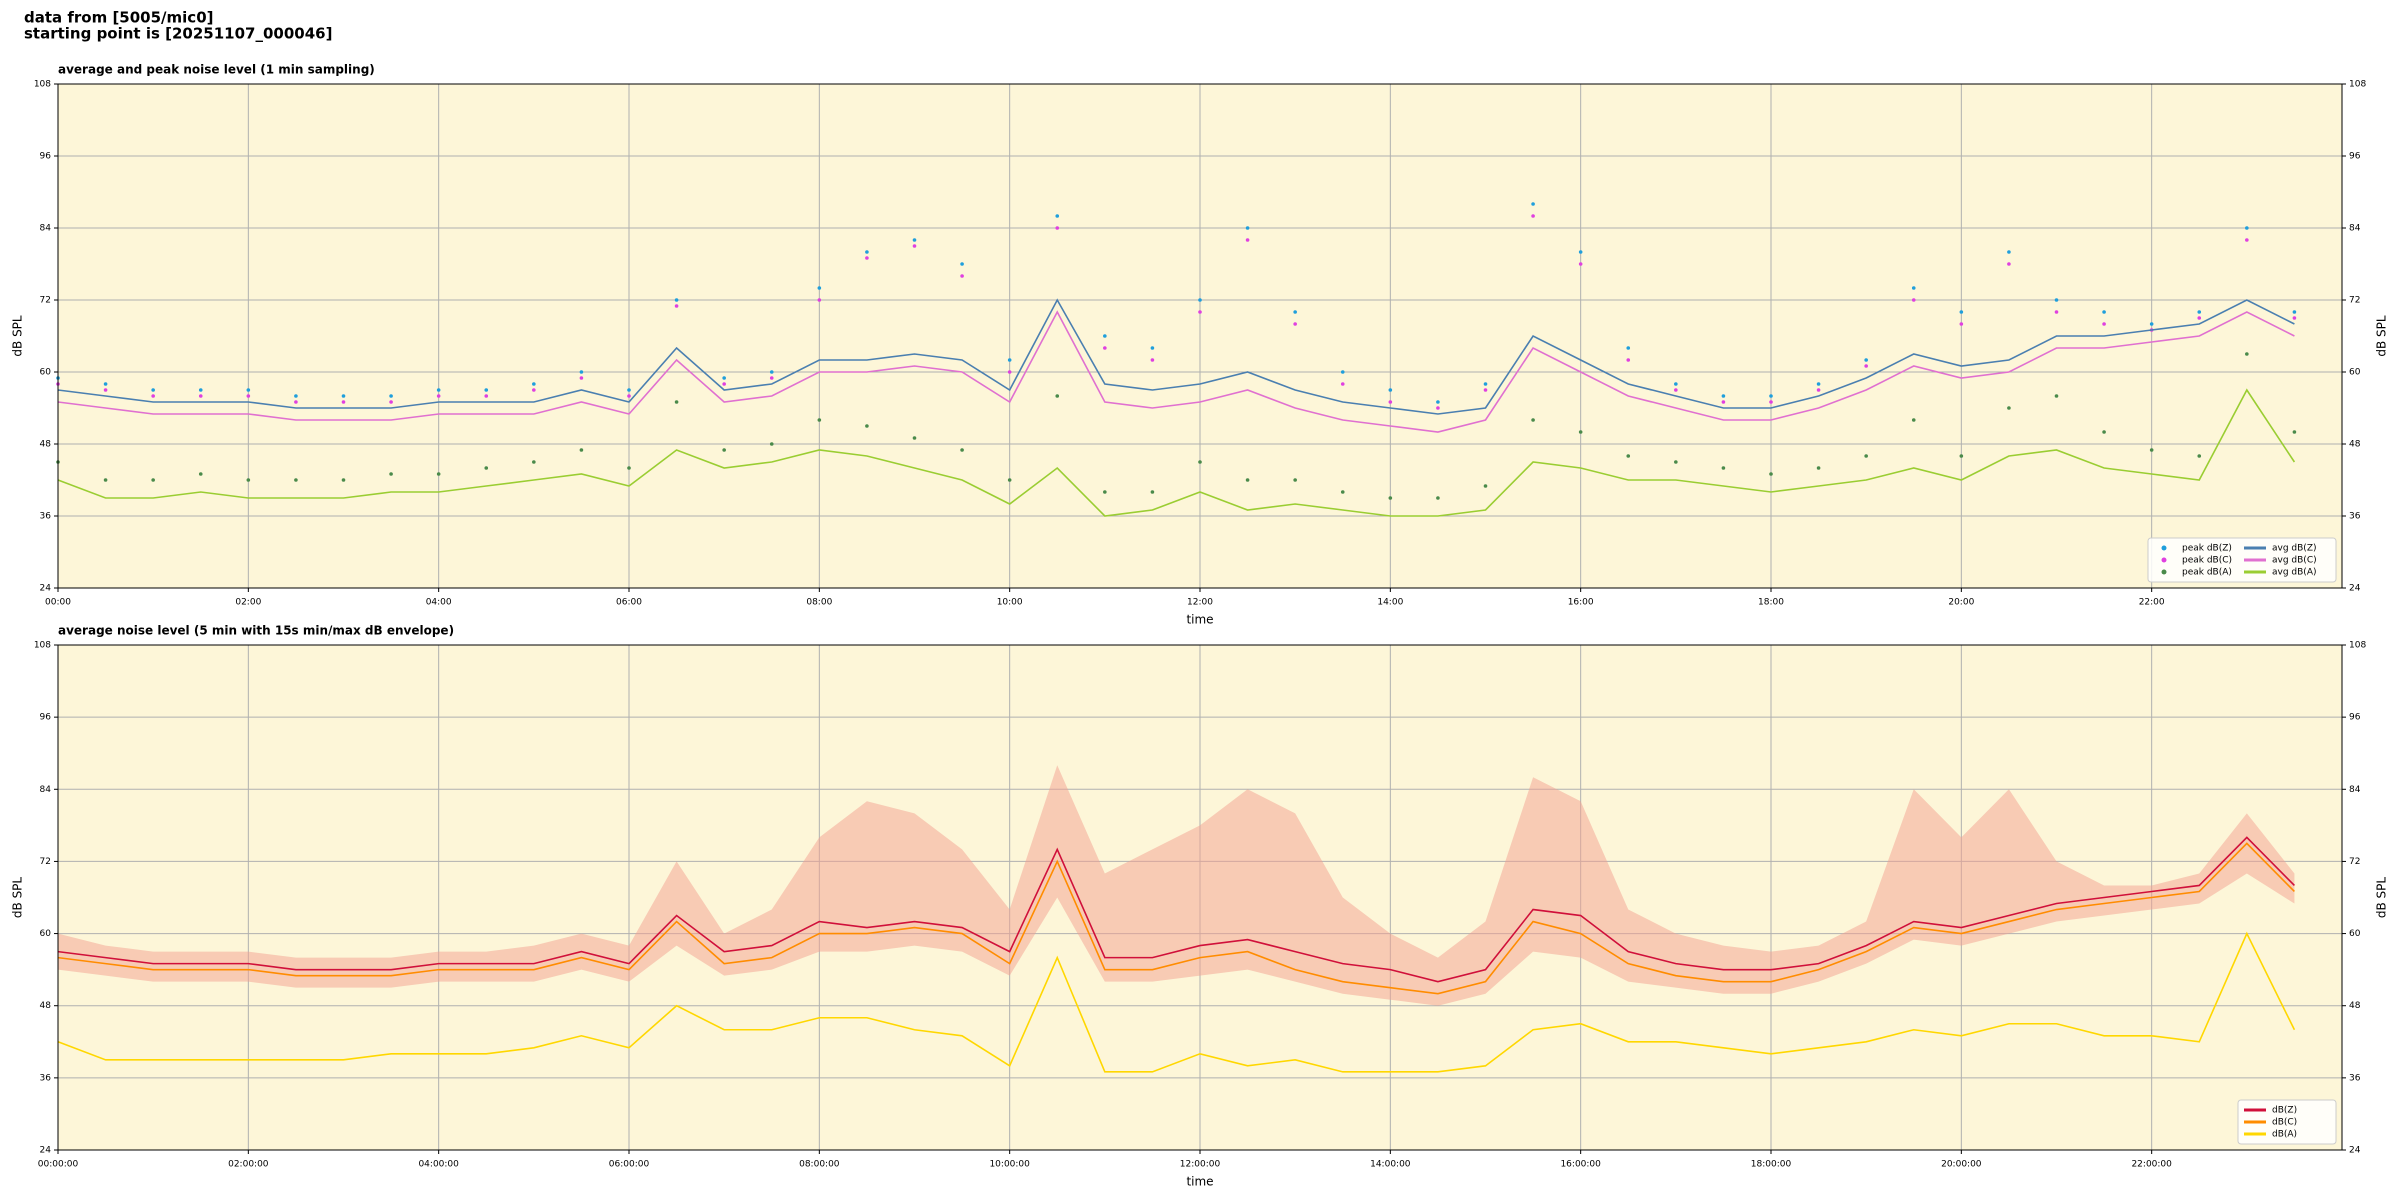 This screenshot has width=2400, height=1200. What do you see at coordinates (18, 336) in the screenshot?
I see `y-axis-label: dB SPL` at bounding box center [18, 336].